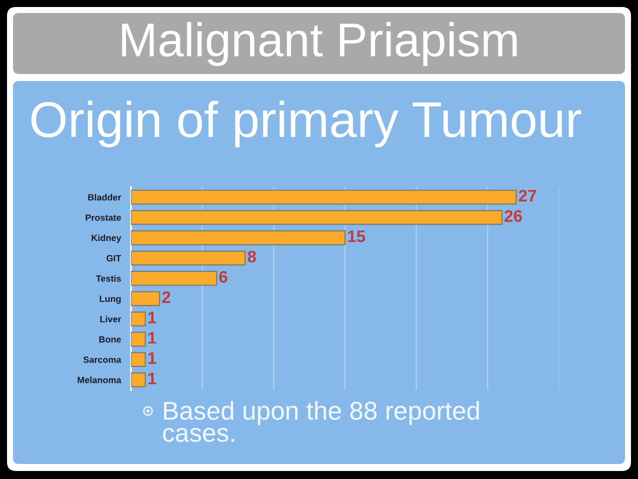 The image size is (638, 479). What do you see at coordinates (108, 278) in the screenshot?
I see `y-tick-label: Testis` at bounding box center [108, 278].